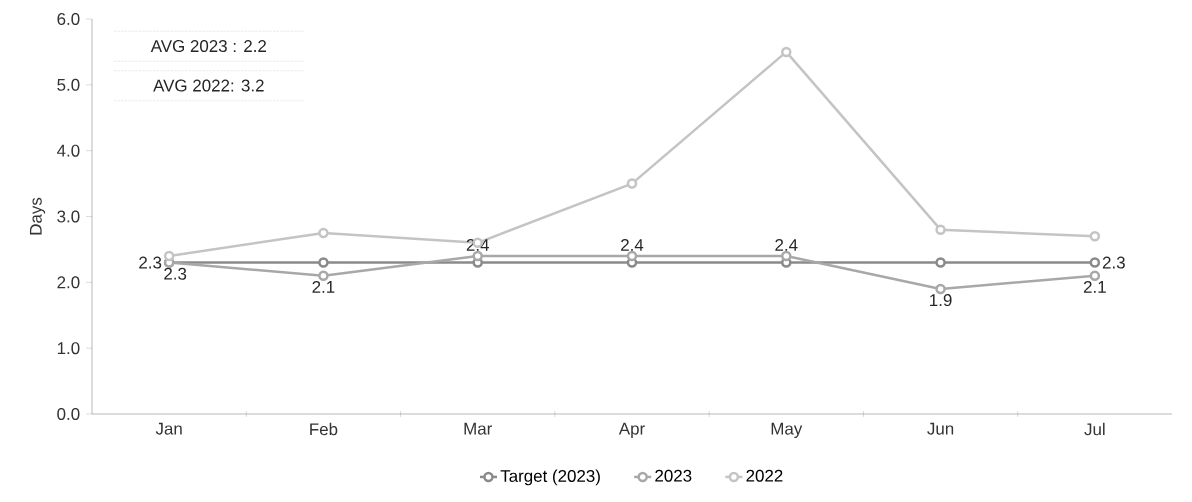  Describe the element at coordinates (68, 150) in the screenshot. I see `y-tick-label: 4.0` at that location.